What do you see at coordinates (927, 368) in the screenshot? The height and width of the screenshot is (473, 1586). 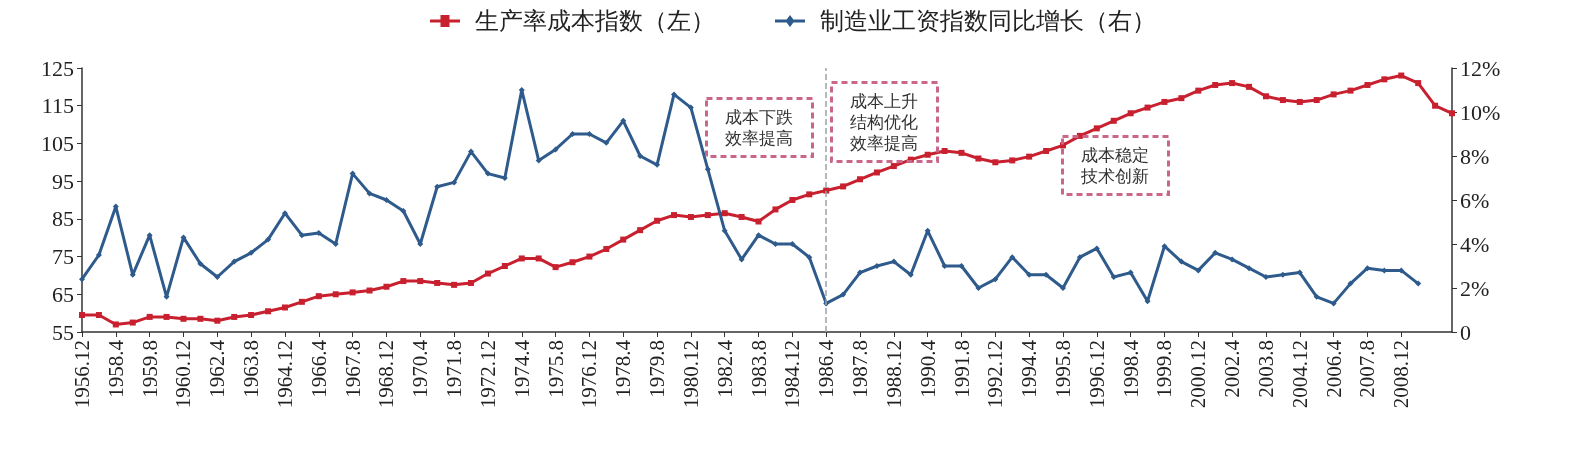 I see `x-tick-label: 1990.4` at bounding box center [927, 368].